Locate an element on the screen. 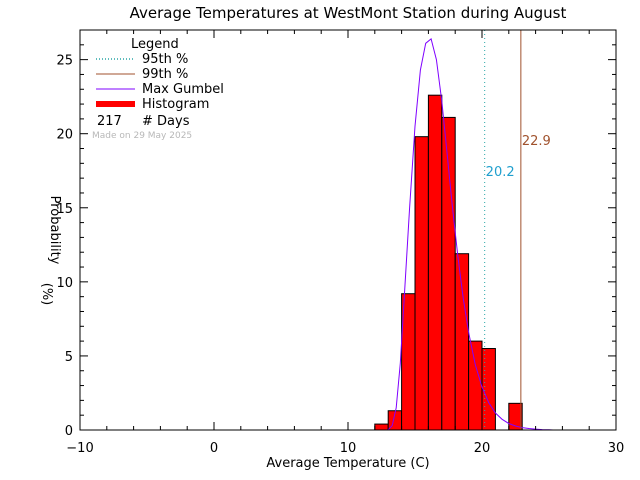 This screenshot has width=640, height=480. percentile-lines: 20.2 22.9 is located at coordinates (517, 230).